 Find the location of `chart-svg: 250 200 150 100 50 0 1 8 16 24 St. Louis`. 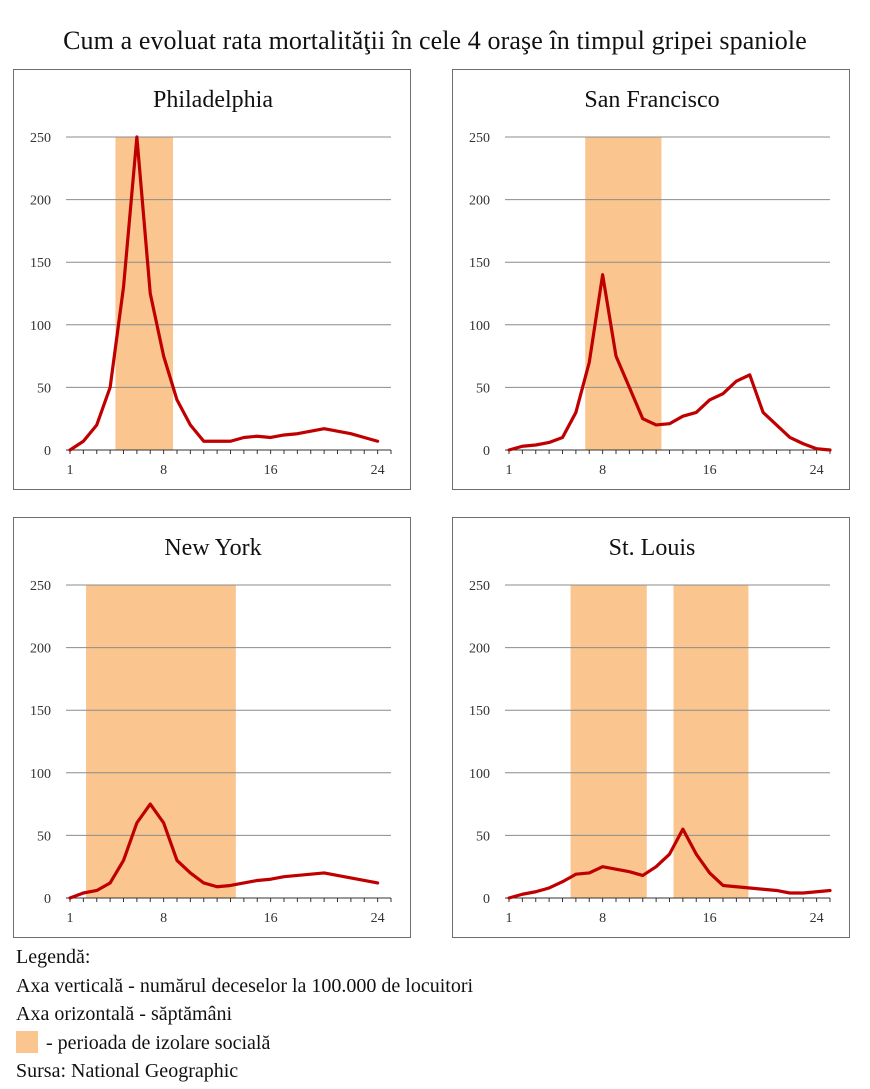

chart-svg: 250 200 150 100 50 0 1 8 16 24 St. Louis is located at coordinates (650, 730).